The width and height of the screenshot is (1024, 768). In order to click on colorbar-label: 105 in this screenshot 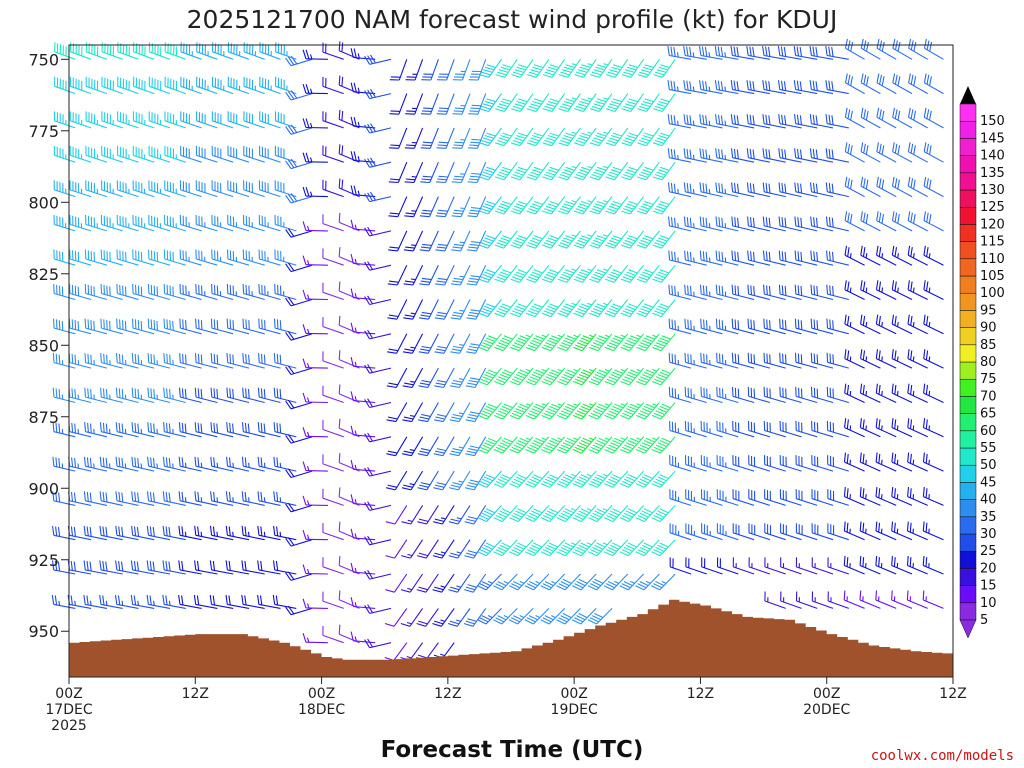, I will do `click(992, 276)`.